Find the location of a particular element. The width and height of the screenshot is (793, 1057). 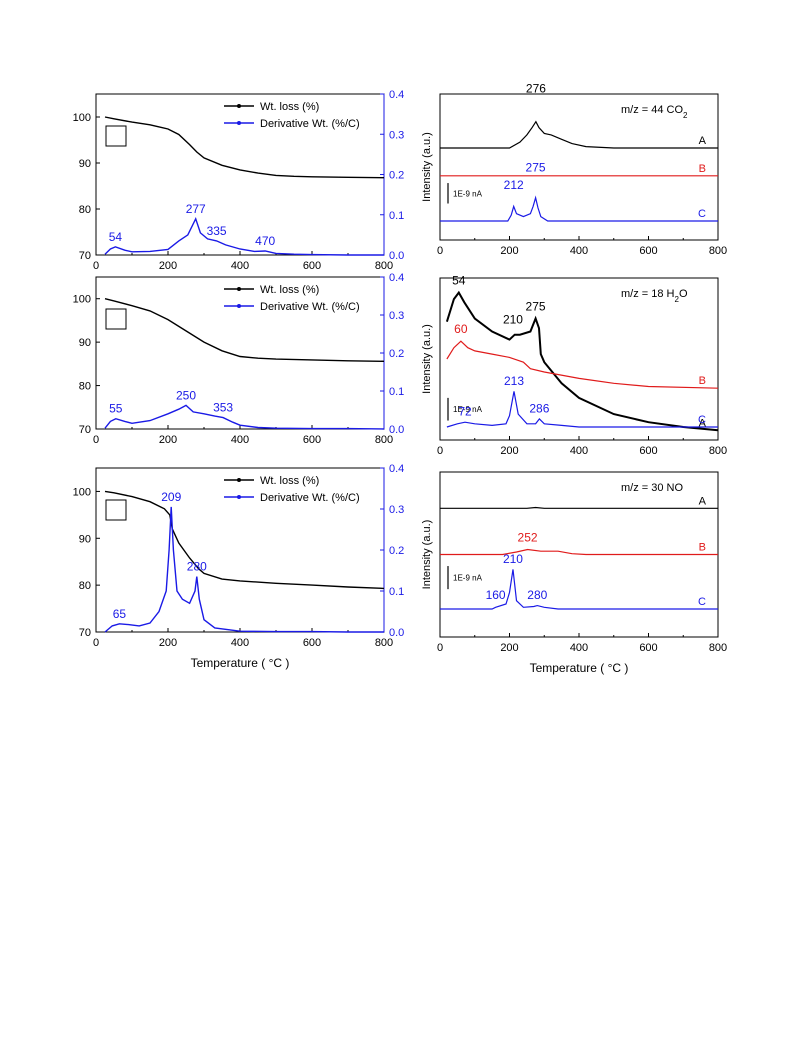

y2-tick-label: 0.4 is located at coordinates (396, 95).